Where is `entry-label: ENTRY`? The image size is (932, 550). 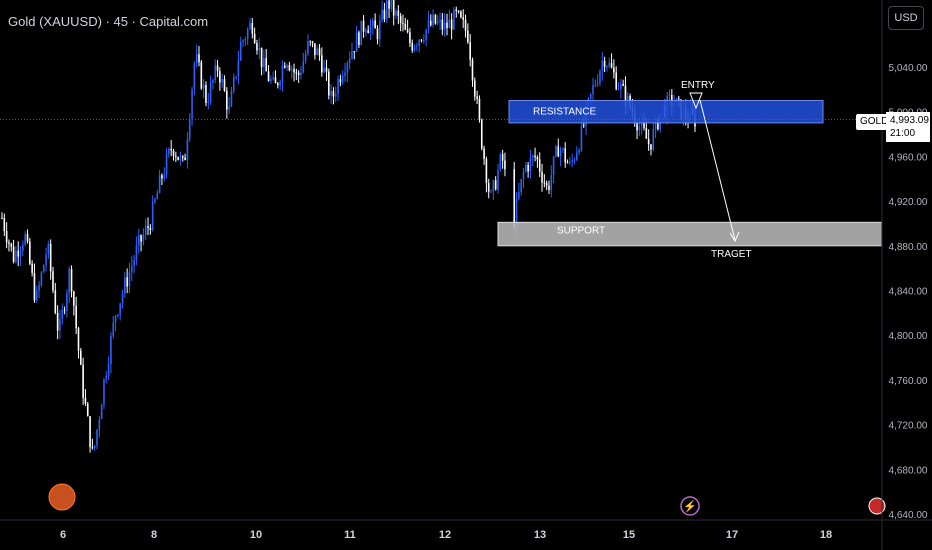
entry-label: ENTRY is located at coordinates (698, 85).